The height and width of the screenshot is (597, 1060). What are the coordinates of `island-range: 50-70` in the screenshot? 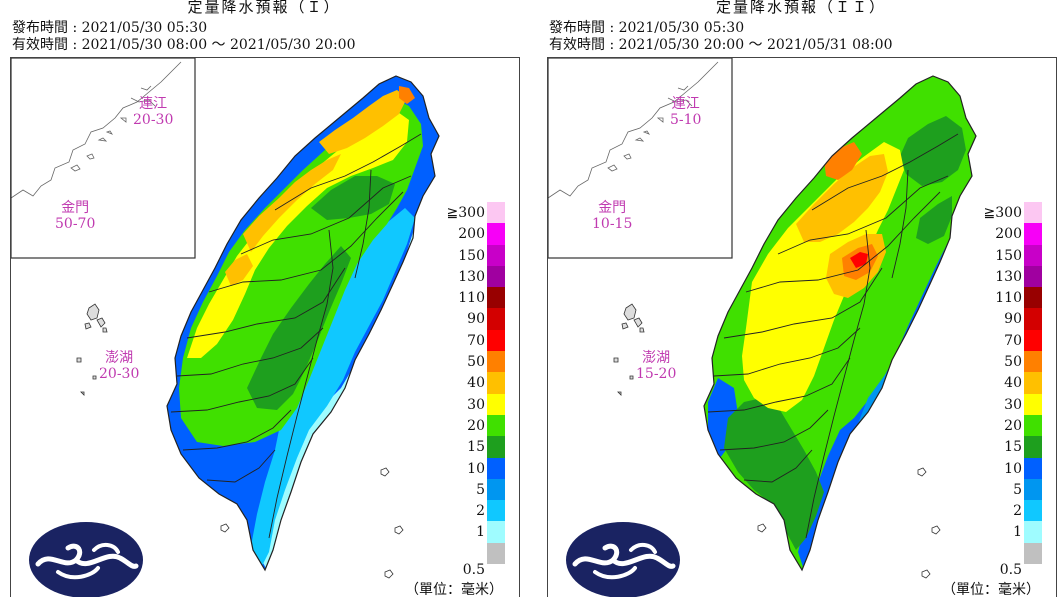 It's located at (75, 224).